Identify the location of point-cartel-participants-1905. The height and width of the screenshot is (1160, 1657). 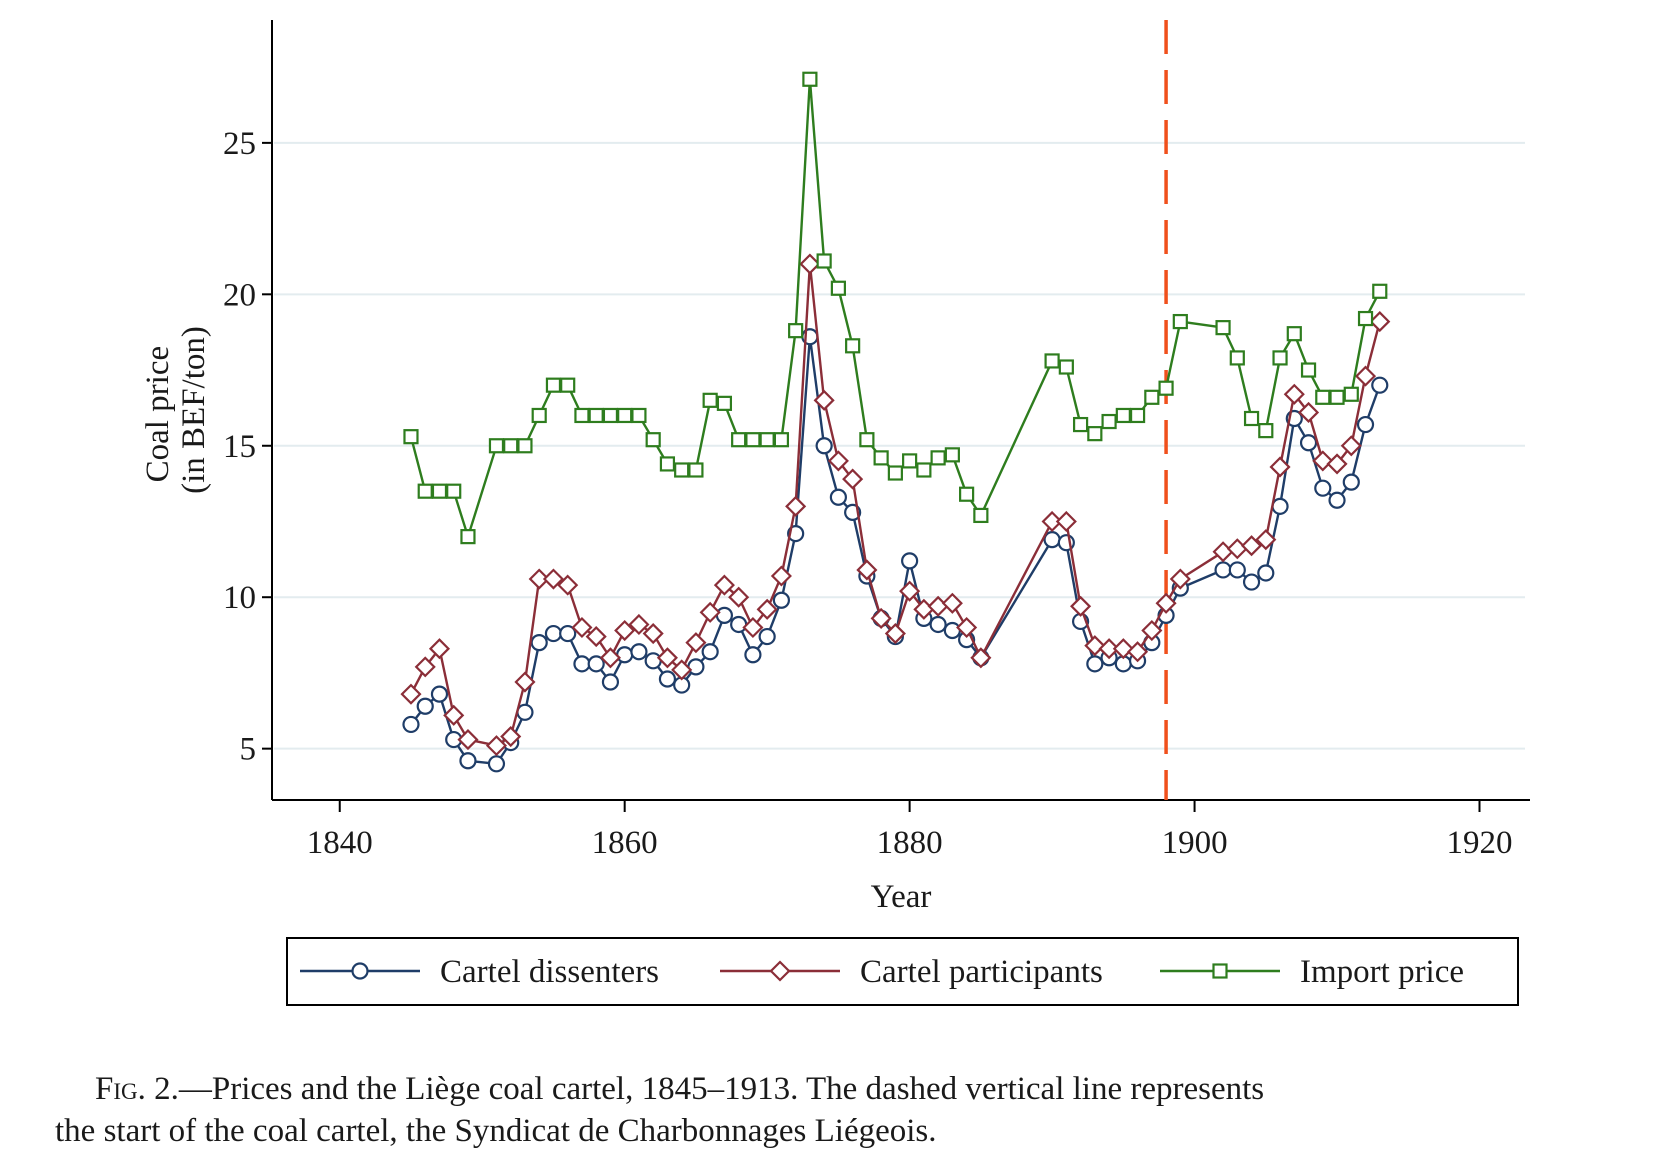
(1266, 540).